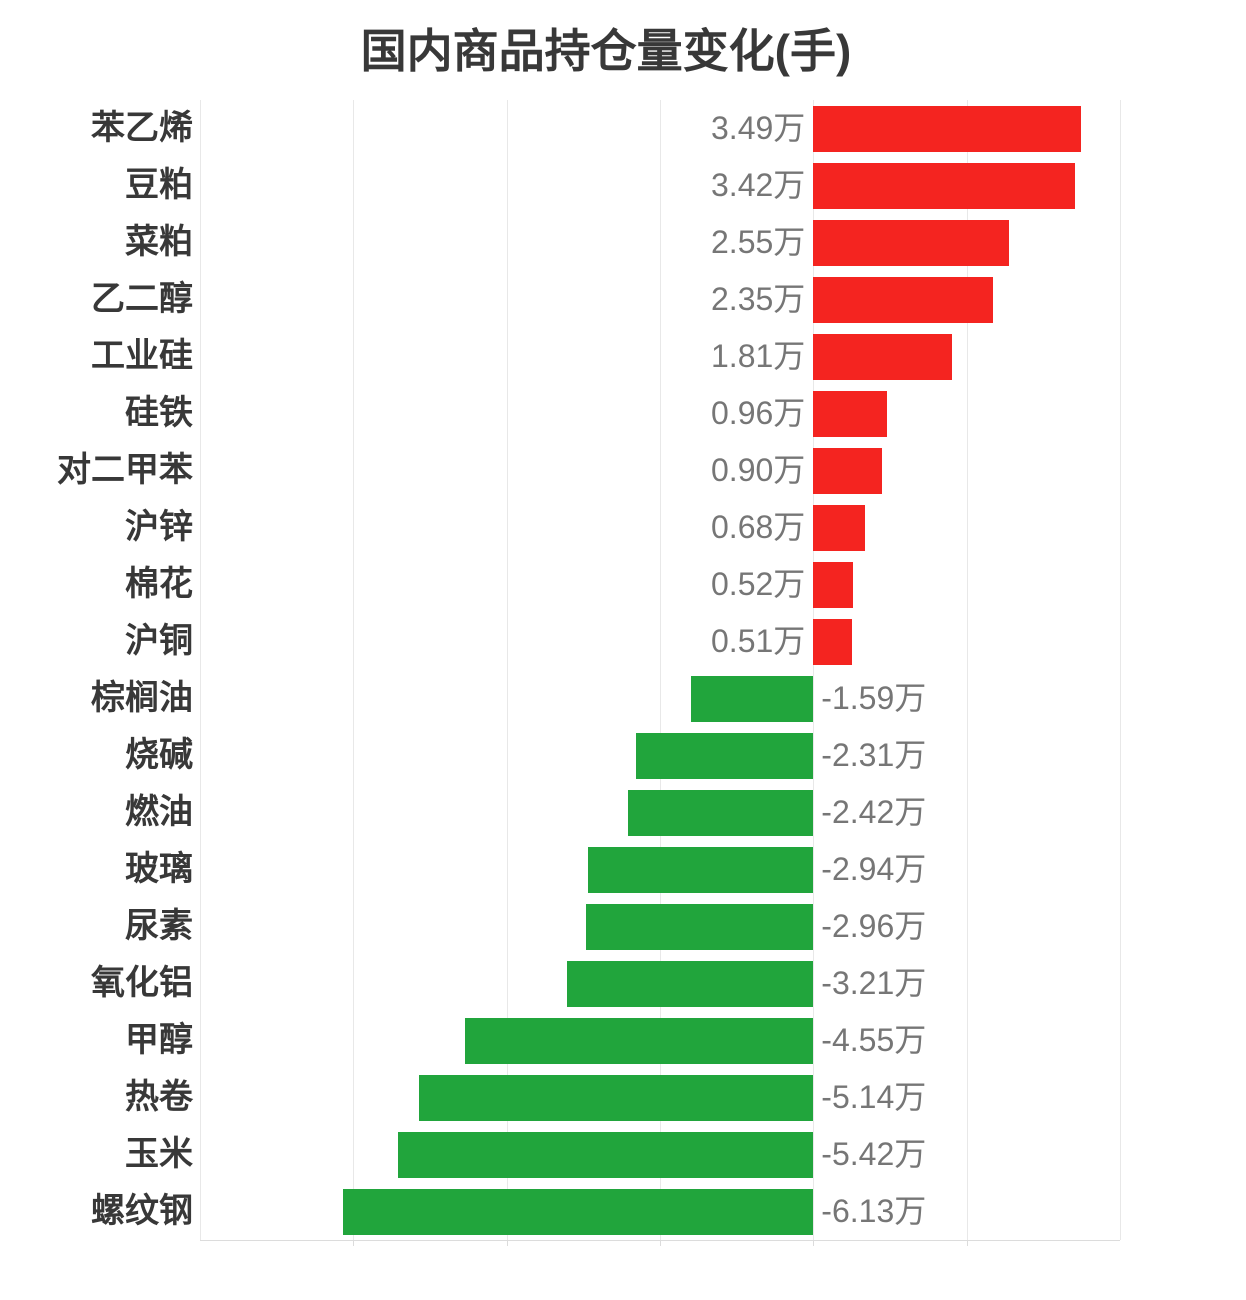 This screenshot has width=1246, height=1300. I want to click on category-label: 沪铜, so click(159, 641).